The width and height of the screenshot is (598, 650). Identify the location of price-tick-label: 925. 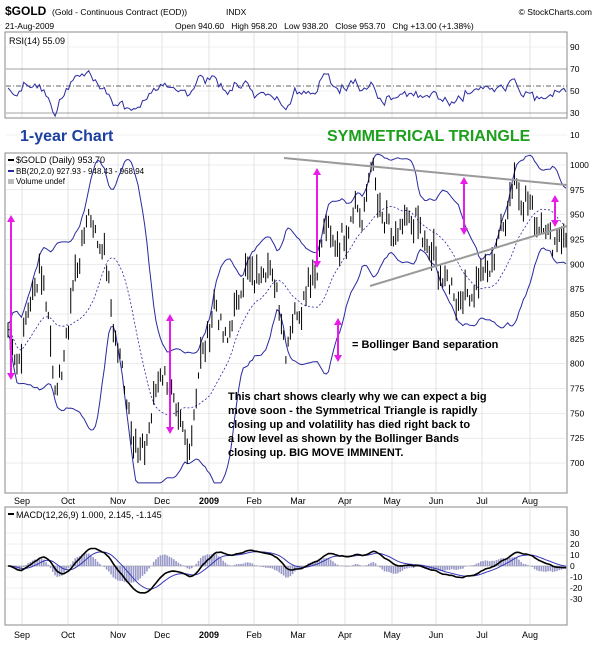
(577, 240).